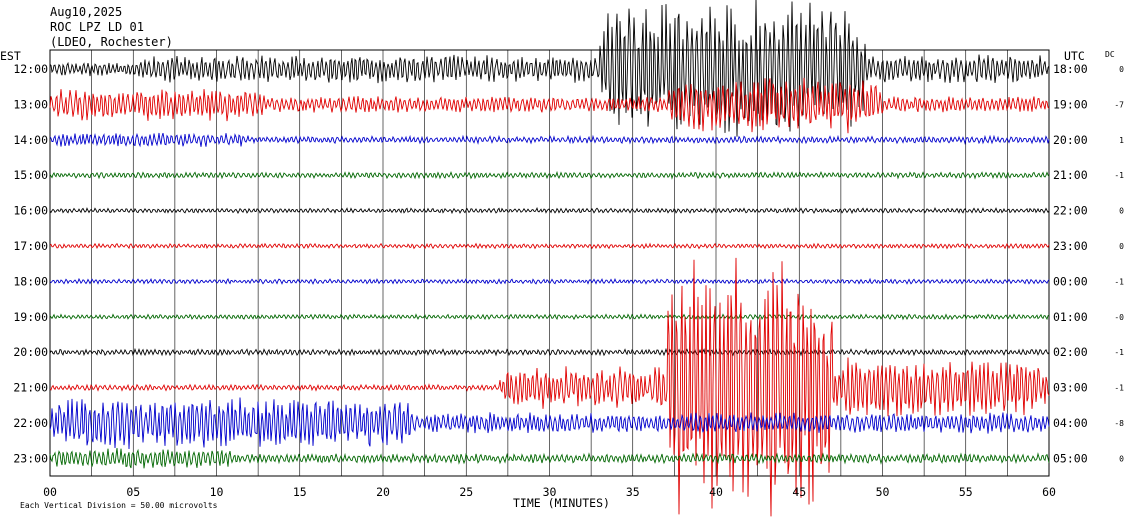 The width and height of the screenshot is (1130, 519). I want to click on x-tick-label: 20, so click(383, 492).